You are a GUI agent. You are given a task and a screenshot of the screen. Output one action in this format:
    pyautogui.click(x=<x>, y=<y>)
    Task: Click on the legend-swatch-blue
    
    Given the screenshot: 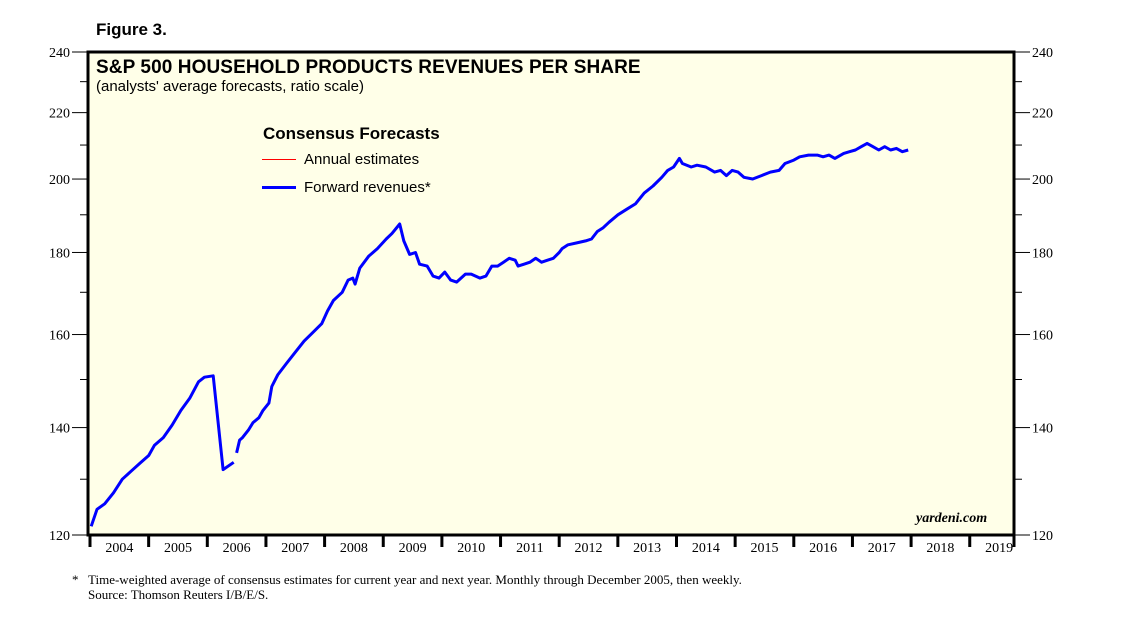 What is the action you would take?
    pyautogui.click(x=279, y=187)
    